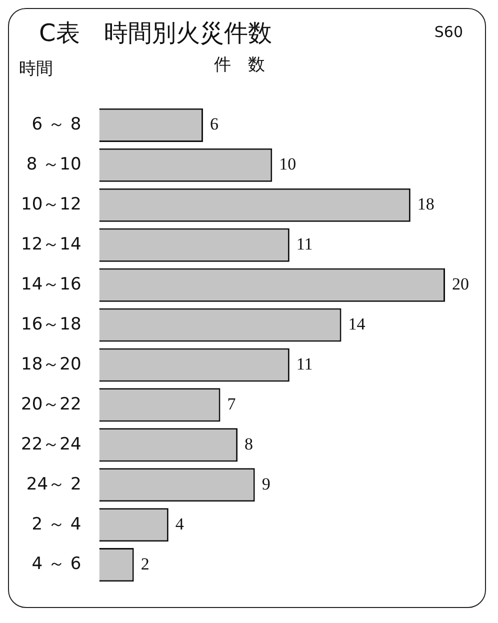 The height and width of the screenshot is (623, 498). I want to click on y-tick-label: 16～18, so click(51, 324).